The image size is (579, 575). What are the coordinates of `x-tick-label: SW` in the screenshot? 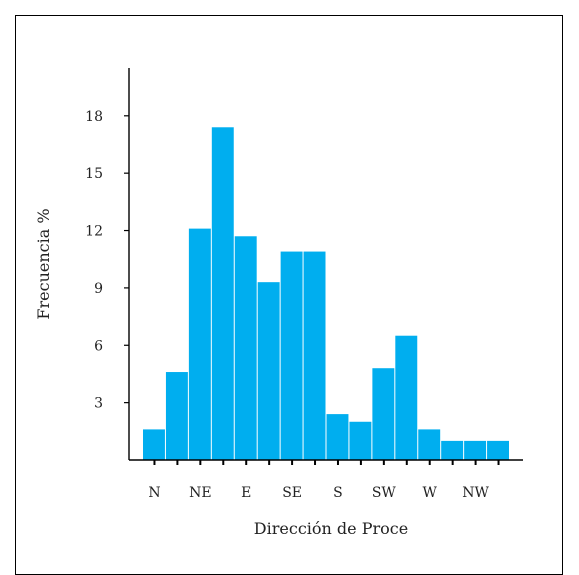 It's located at (384, 493).